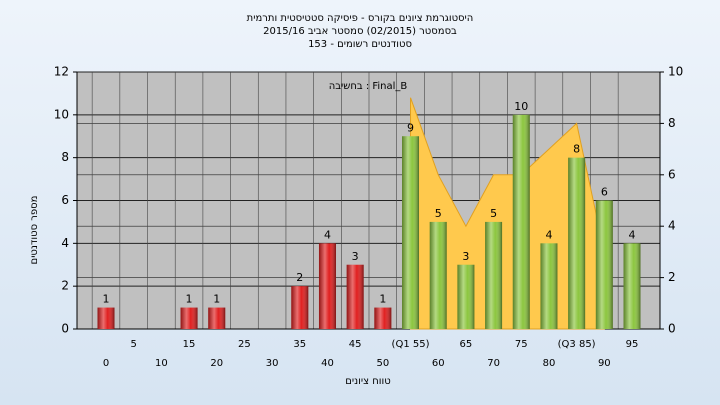  Describe the element at coordinates (61, 114) in the screenshot. I see `y-tick-label: 10` at that location.